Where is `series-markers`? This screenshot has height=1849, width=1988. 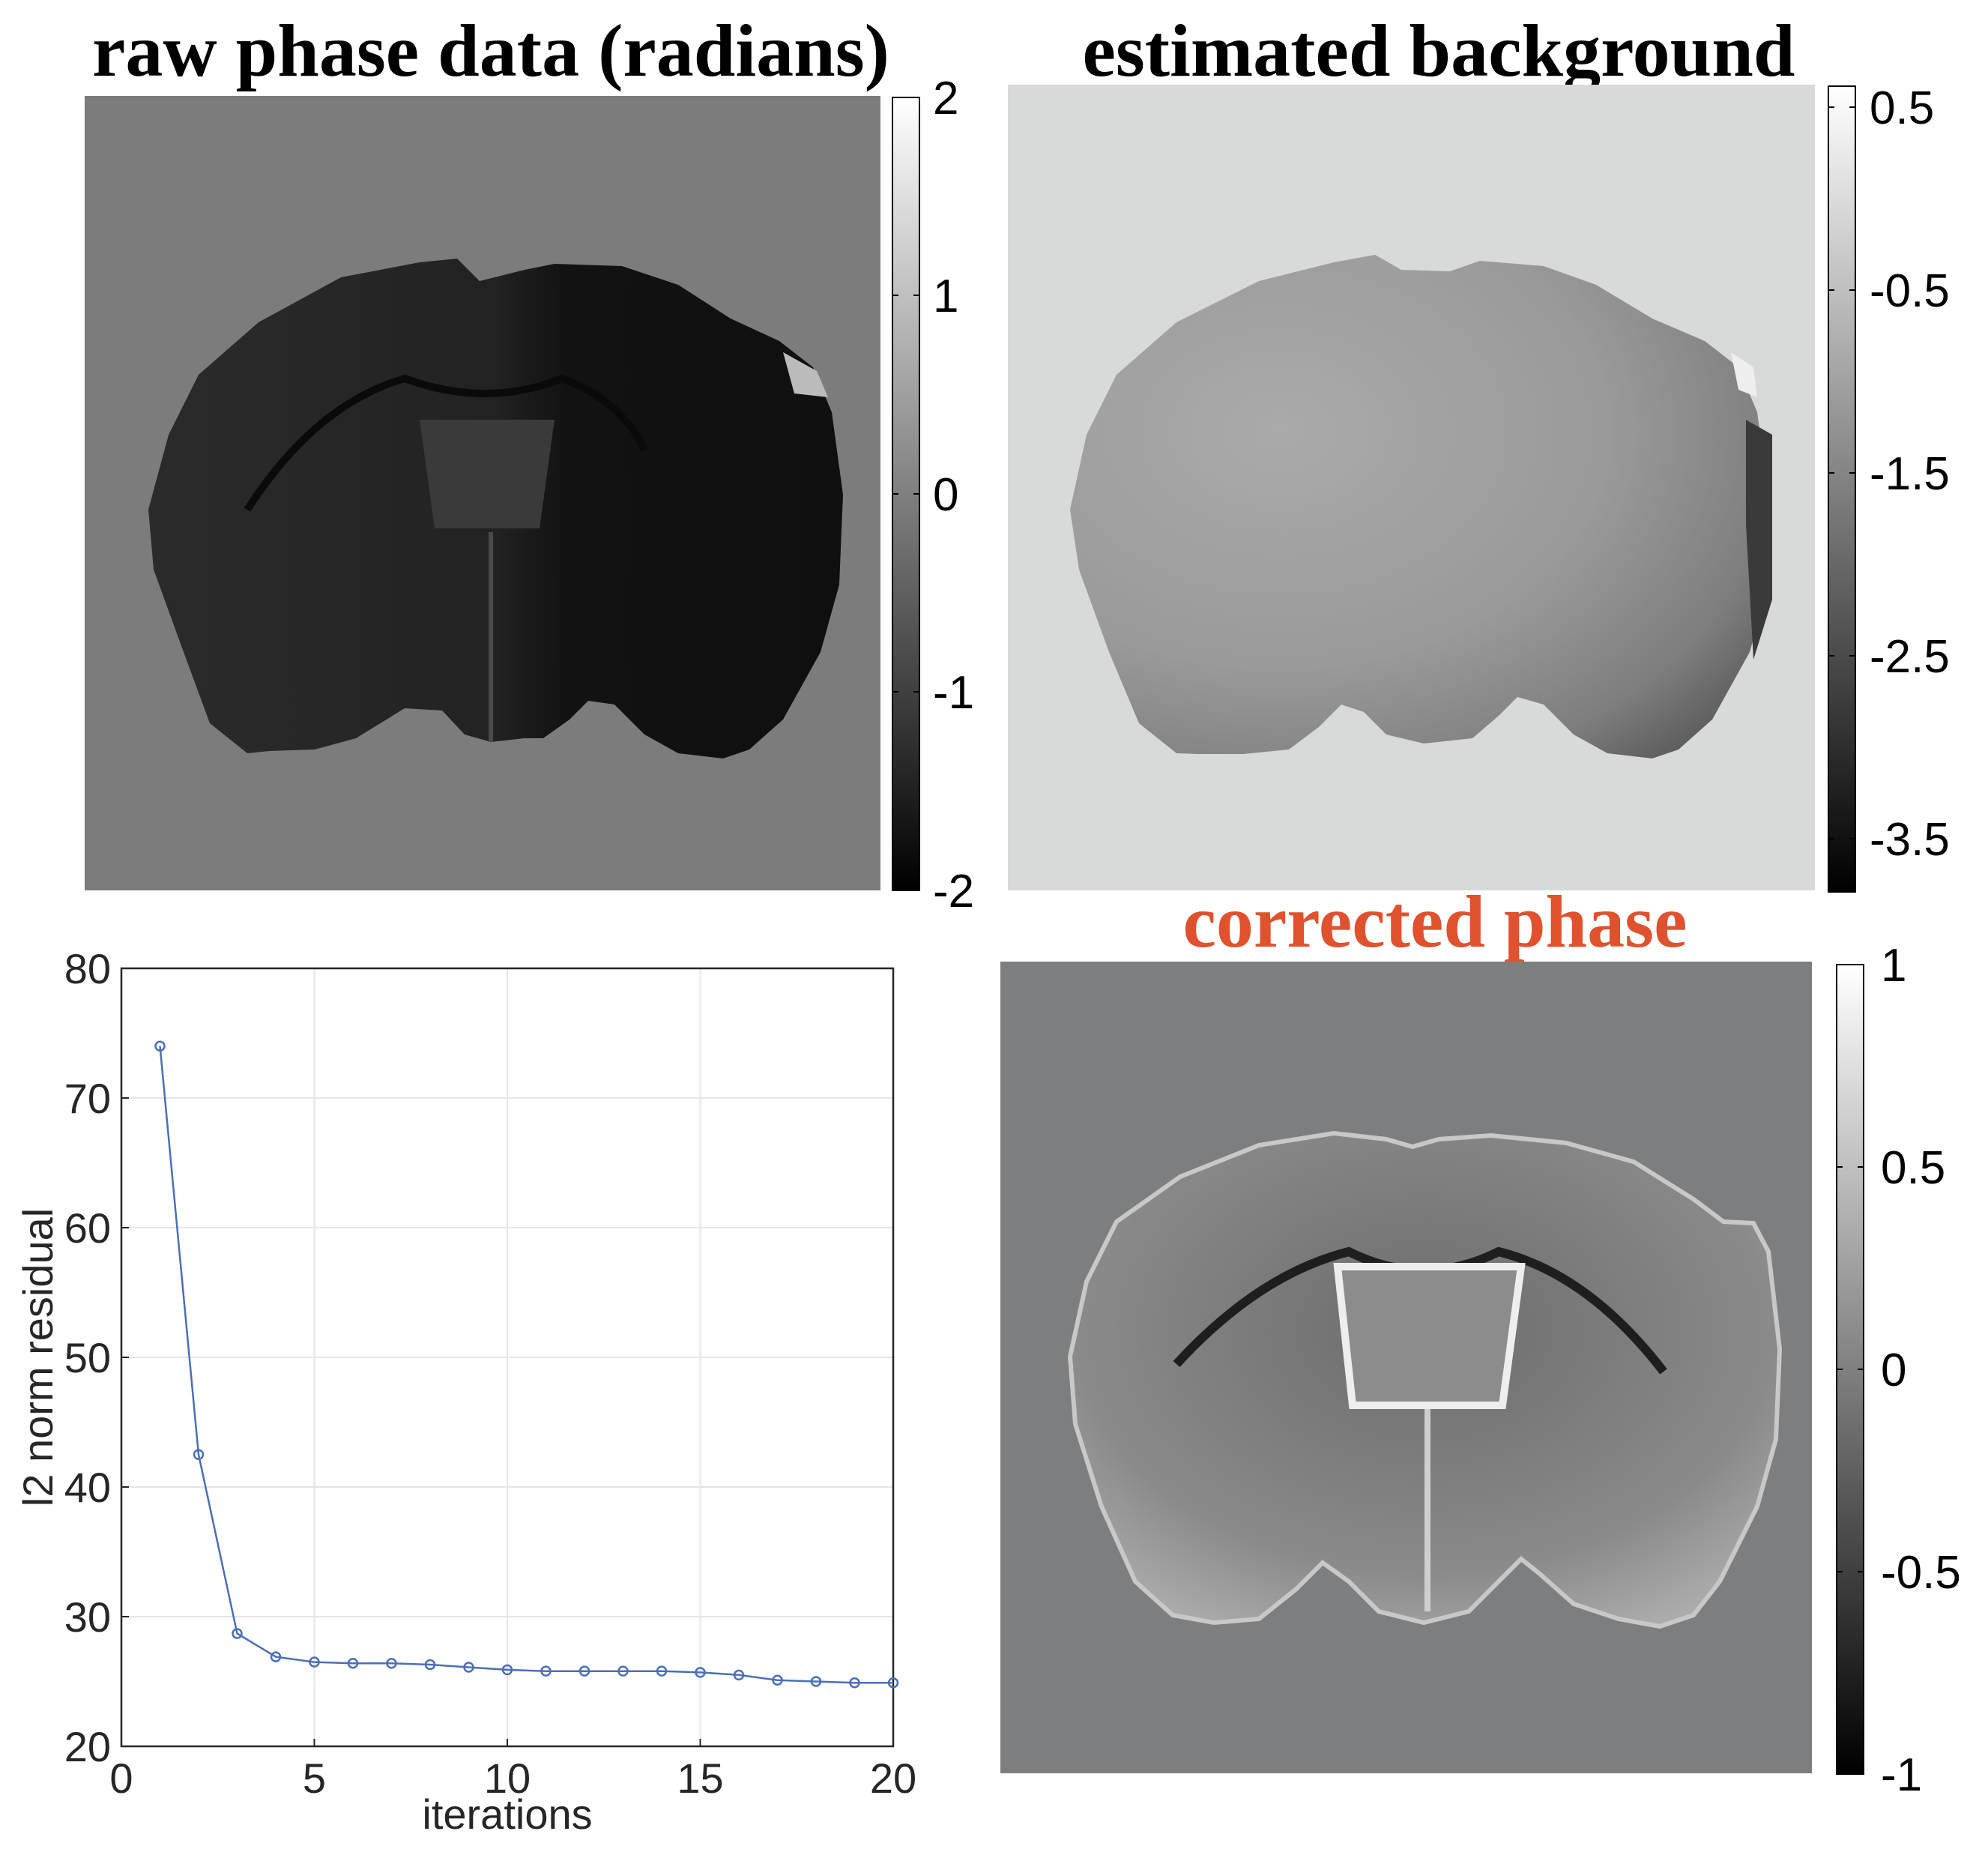
series-markers is located at coordinates (527, 1364).